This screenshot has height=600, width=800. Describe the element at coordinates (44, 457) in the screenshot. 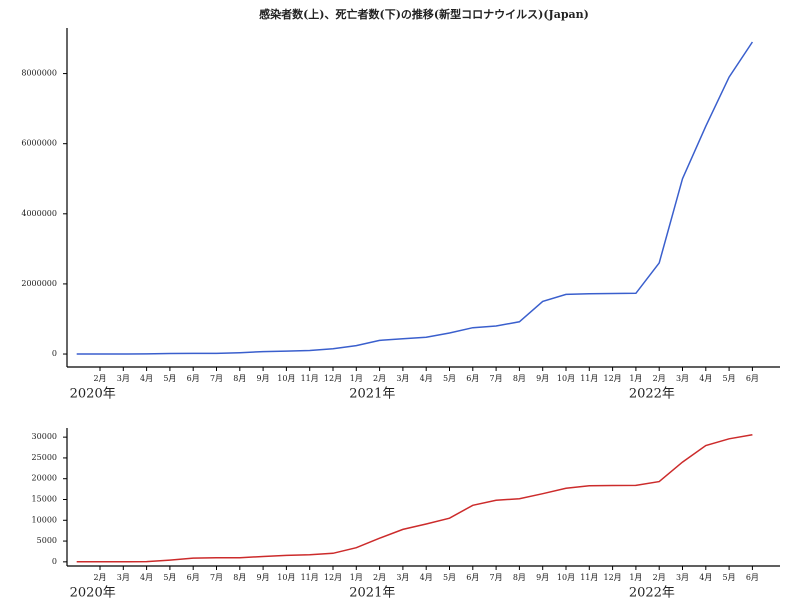

I see `y-tick-label: 25000` at that location.